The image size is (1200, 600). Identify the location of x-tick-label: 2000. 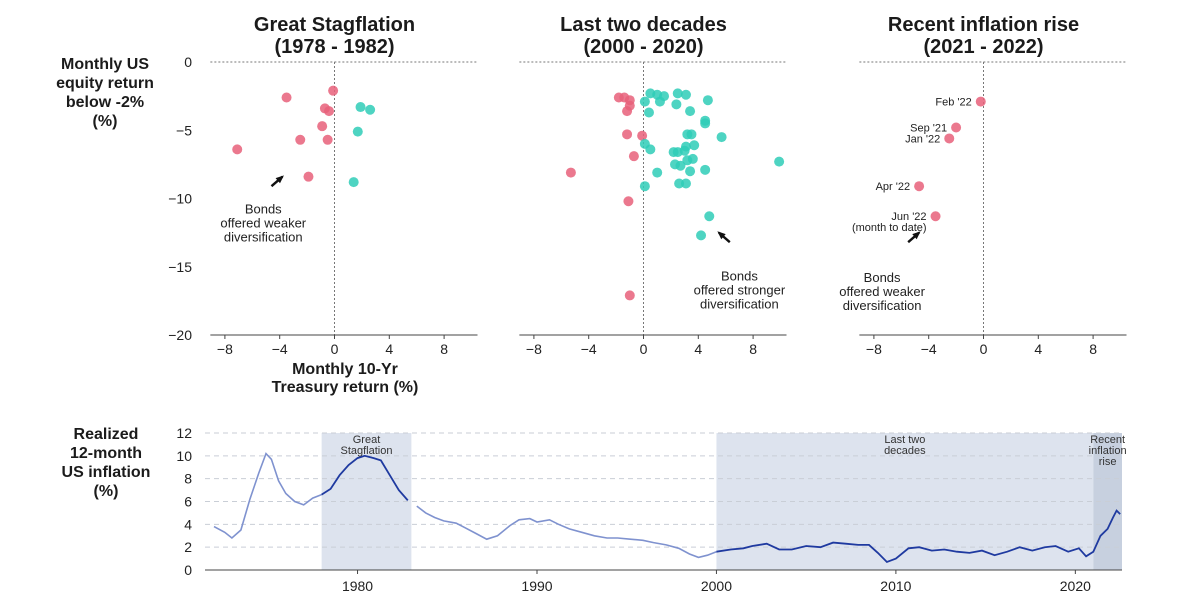
(716, 586).